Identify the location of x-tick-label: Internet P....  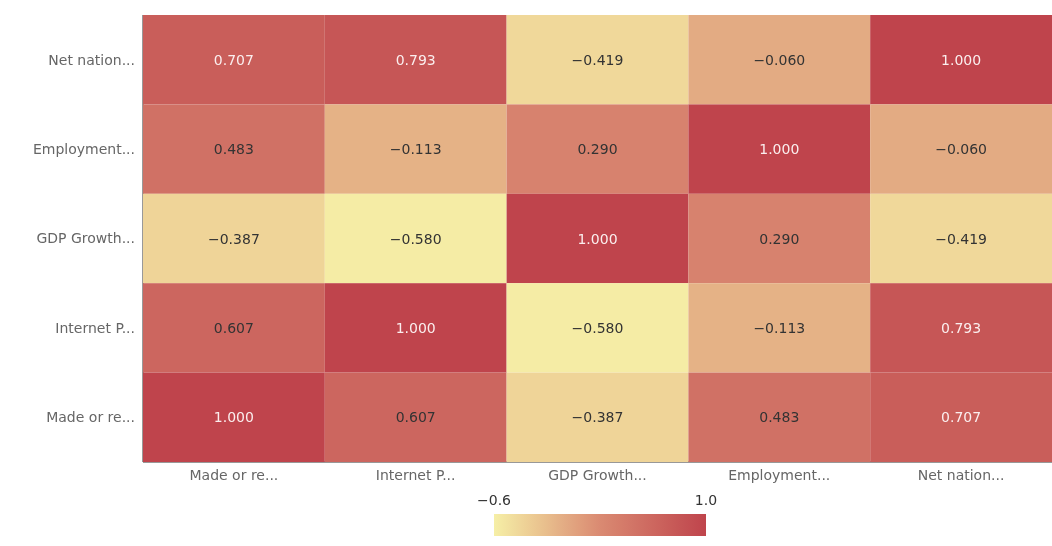
(415, 474).